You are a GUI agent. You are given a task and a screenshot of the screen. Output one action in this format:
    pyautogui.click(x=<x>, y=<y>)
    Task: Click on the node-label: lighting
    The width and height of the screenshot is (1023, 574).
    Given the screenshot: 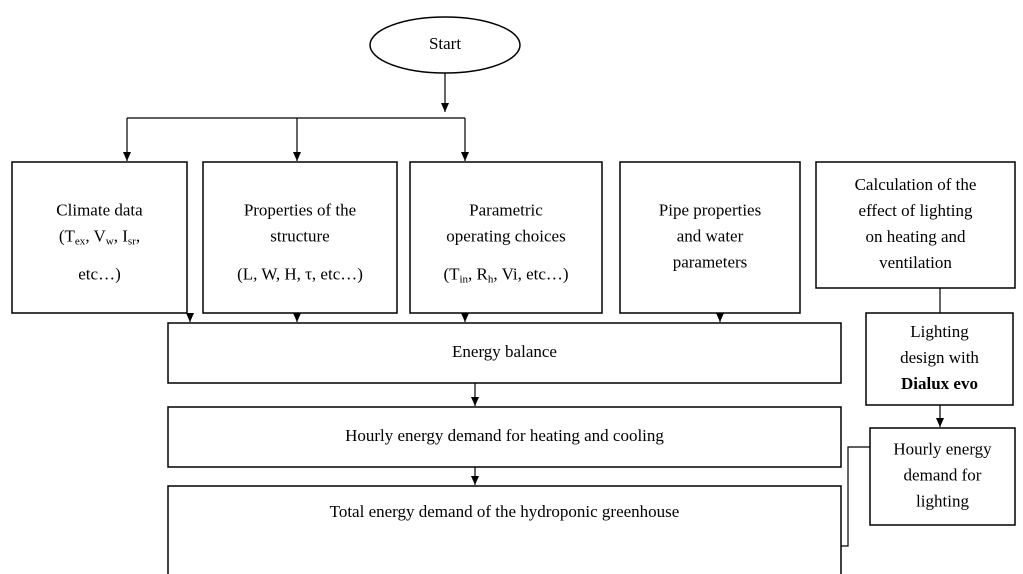 What is the action you would take?
    pyautogui.click(x=942, y=500)
    